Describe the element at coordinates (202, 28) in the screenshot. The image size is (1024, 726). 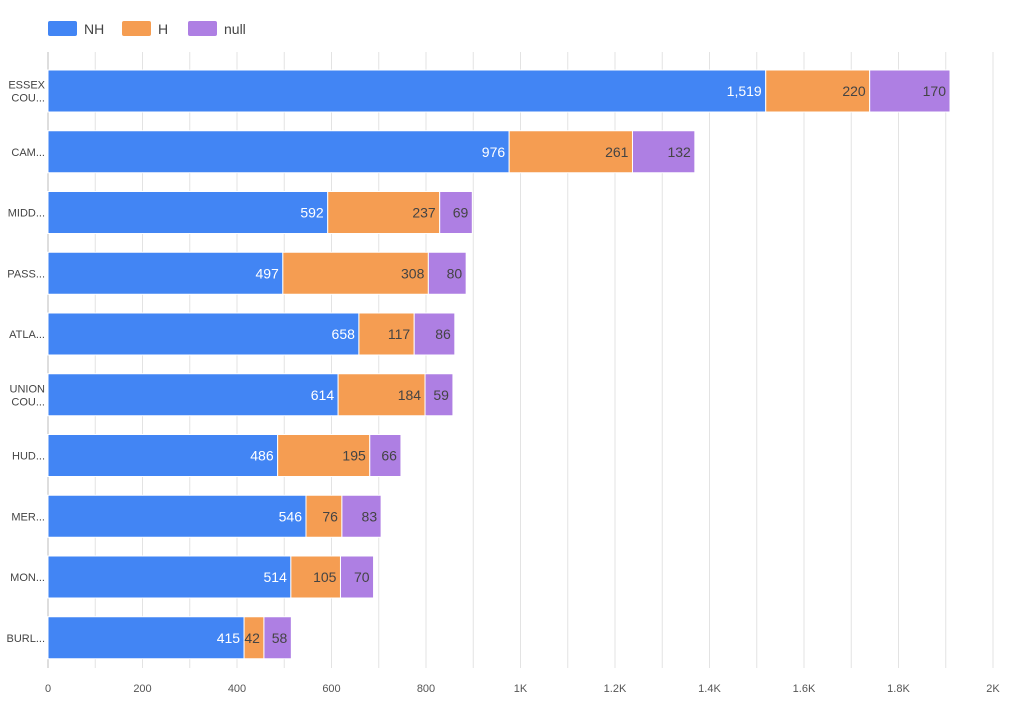
I see `legend-swatch-null` at that location.